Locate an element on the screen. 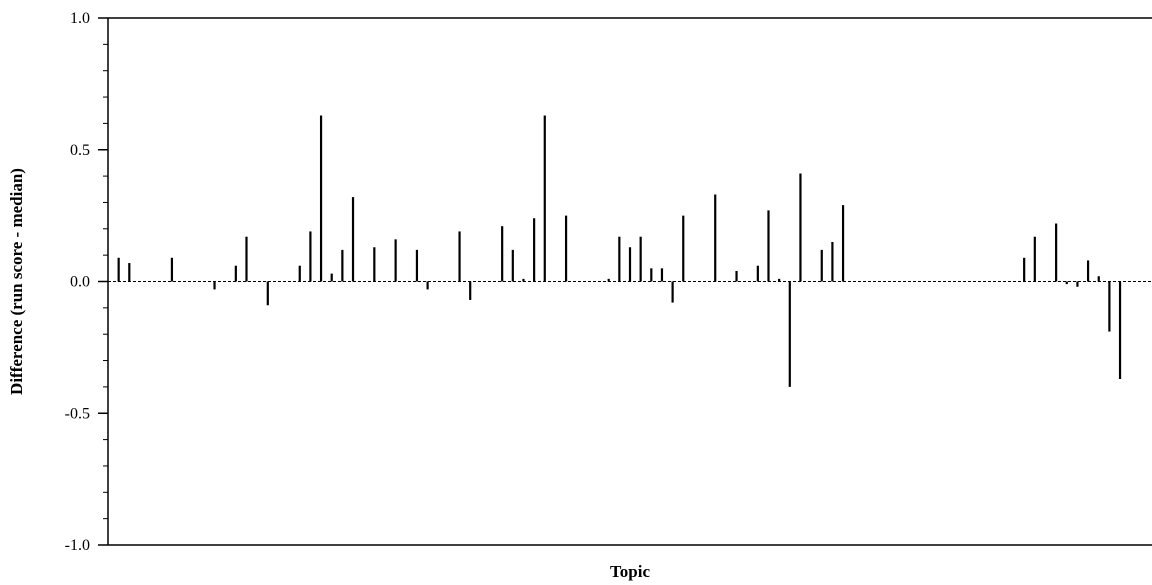 This screenshot has width=1152, height=585. y-tick-label: 1.0 is located at coordinates (80, 18).